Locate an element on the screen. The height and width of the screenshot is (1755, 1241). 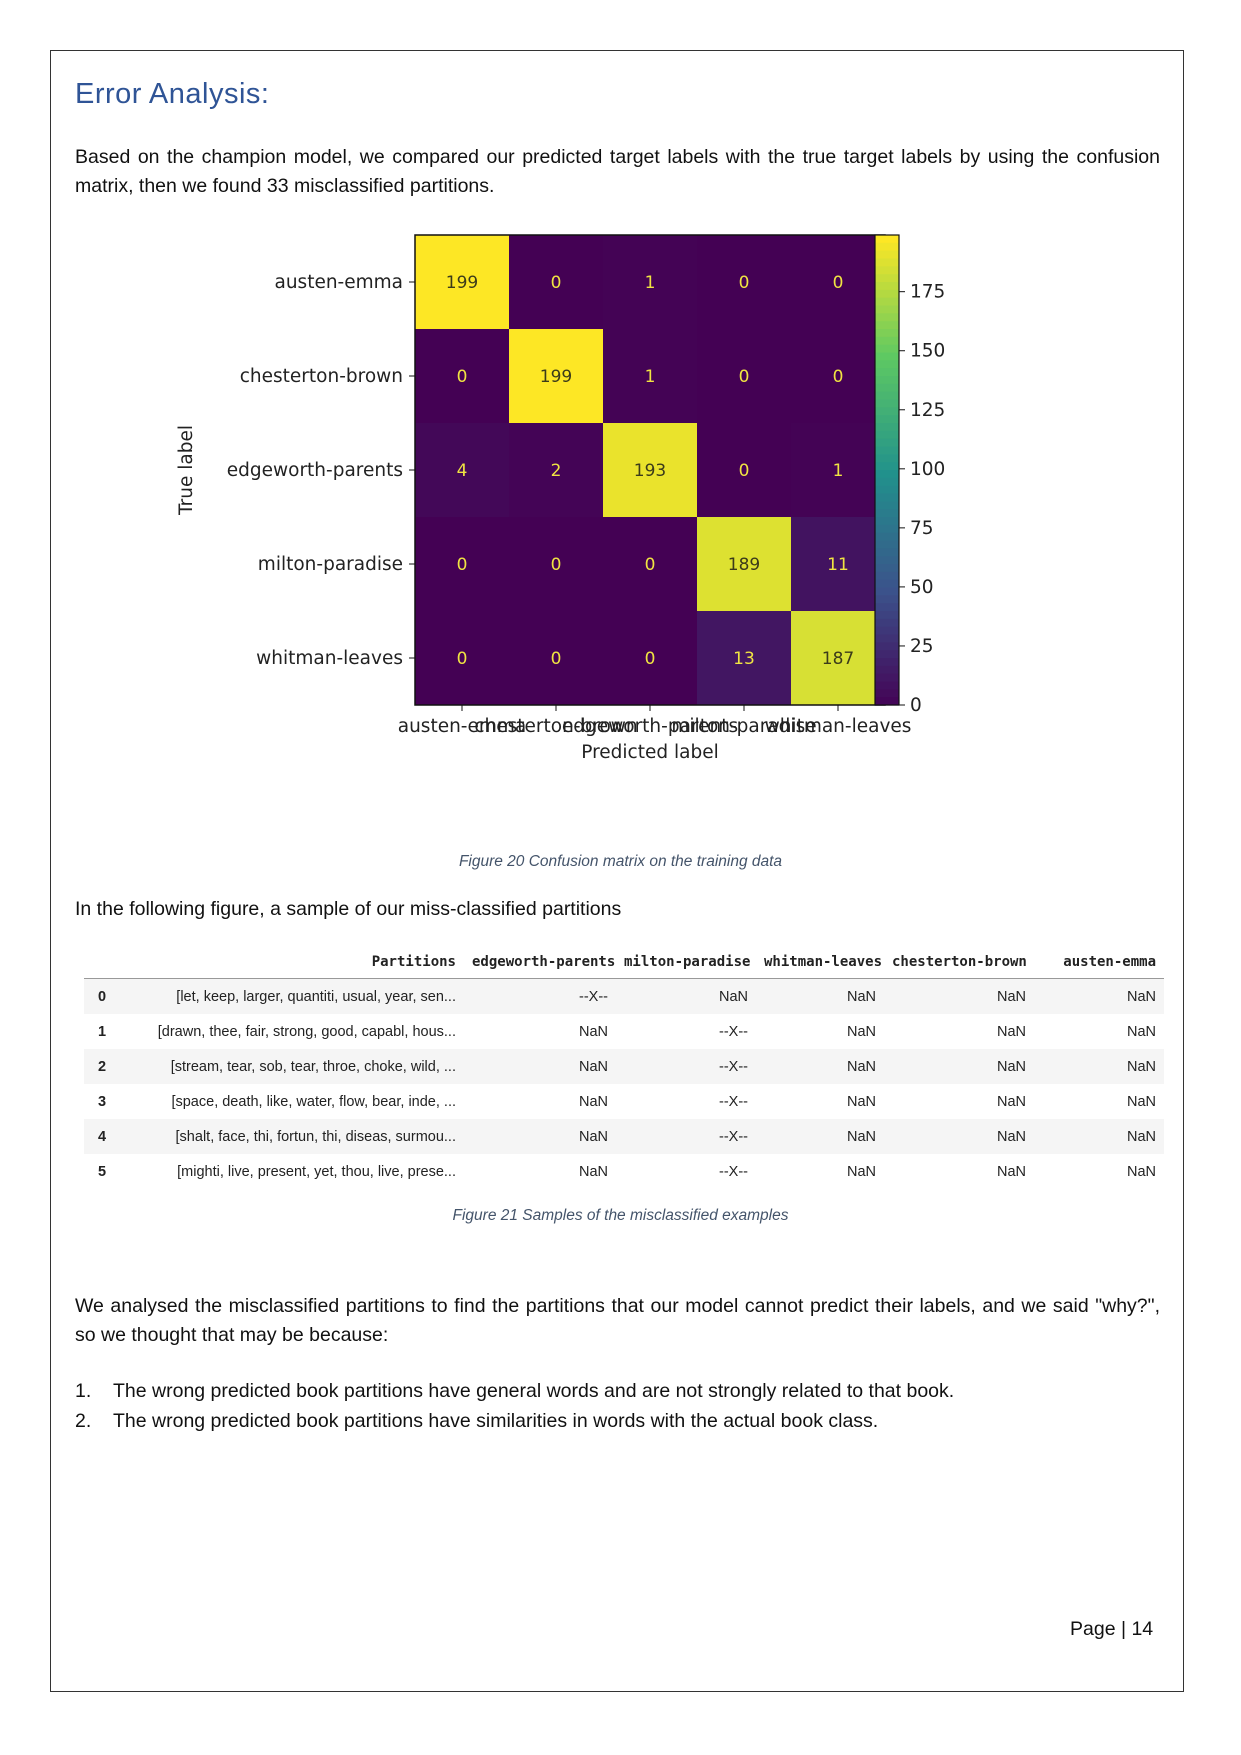
y-tick-label: chesterton-brown is located at coordinates (321, 376).